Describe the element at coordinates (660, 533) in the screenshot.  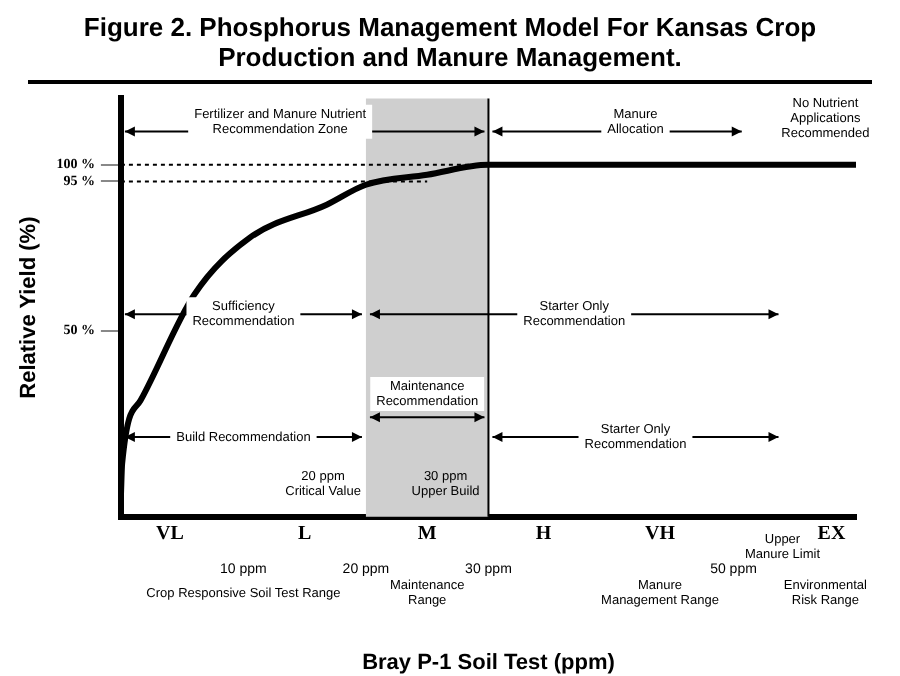
I see `text: VH` at that location.